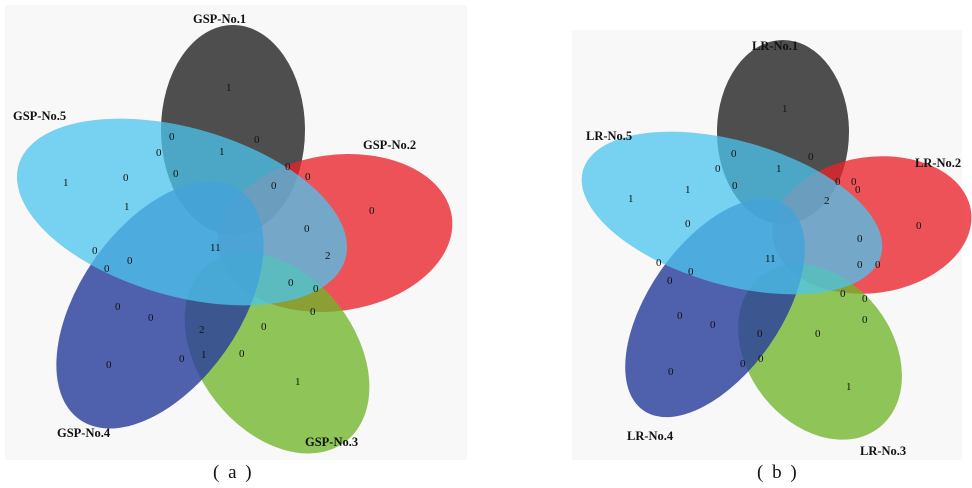 The width and height of the screenshot is (972, 488). Describe the element at coordinates (39, 116) in the screenshot. I see `set-label-gsp-no5: GSP-No.5` at that location.